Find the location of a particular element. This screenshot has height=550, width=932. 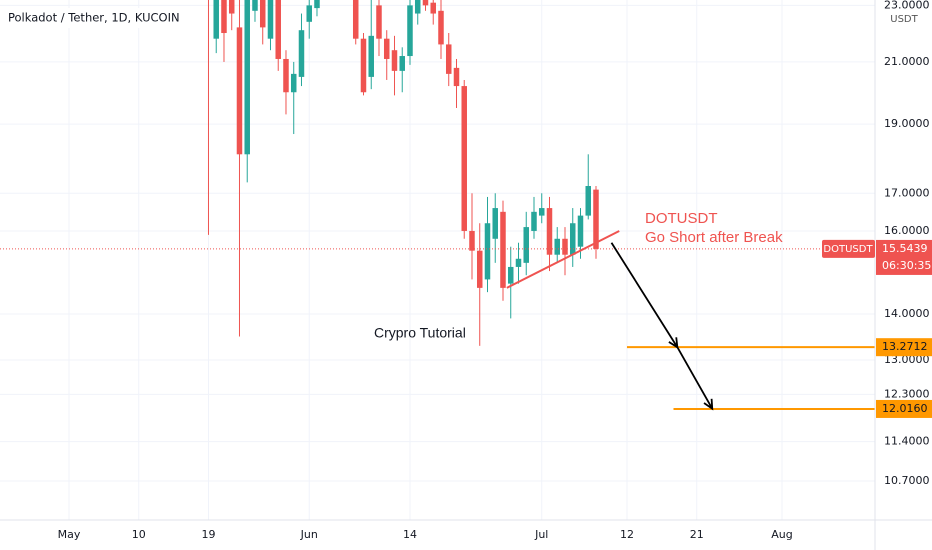

y-unit: USDT is located at coordinates (904, 19).